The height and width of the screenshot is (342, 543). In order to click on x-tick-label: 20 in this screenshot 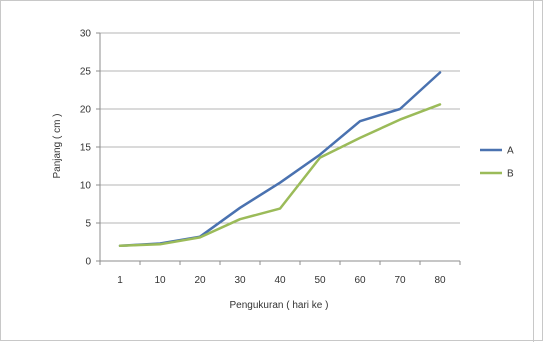, I will do `click(200, 280)`.